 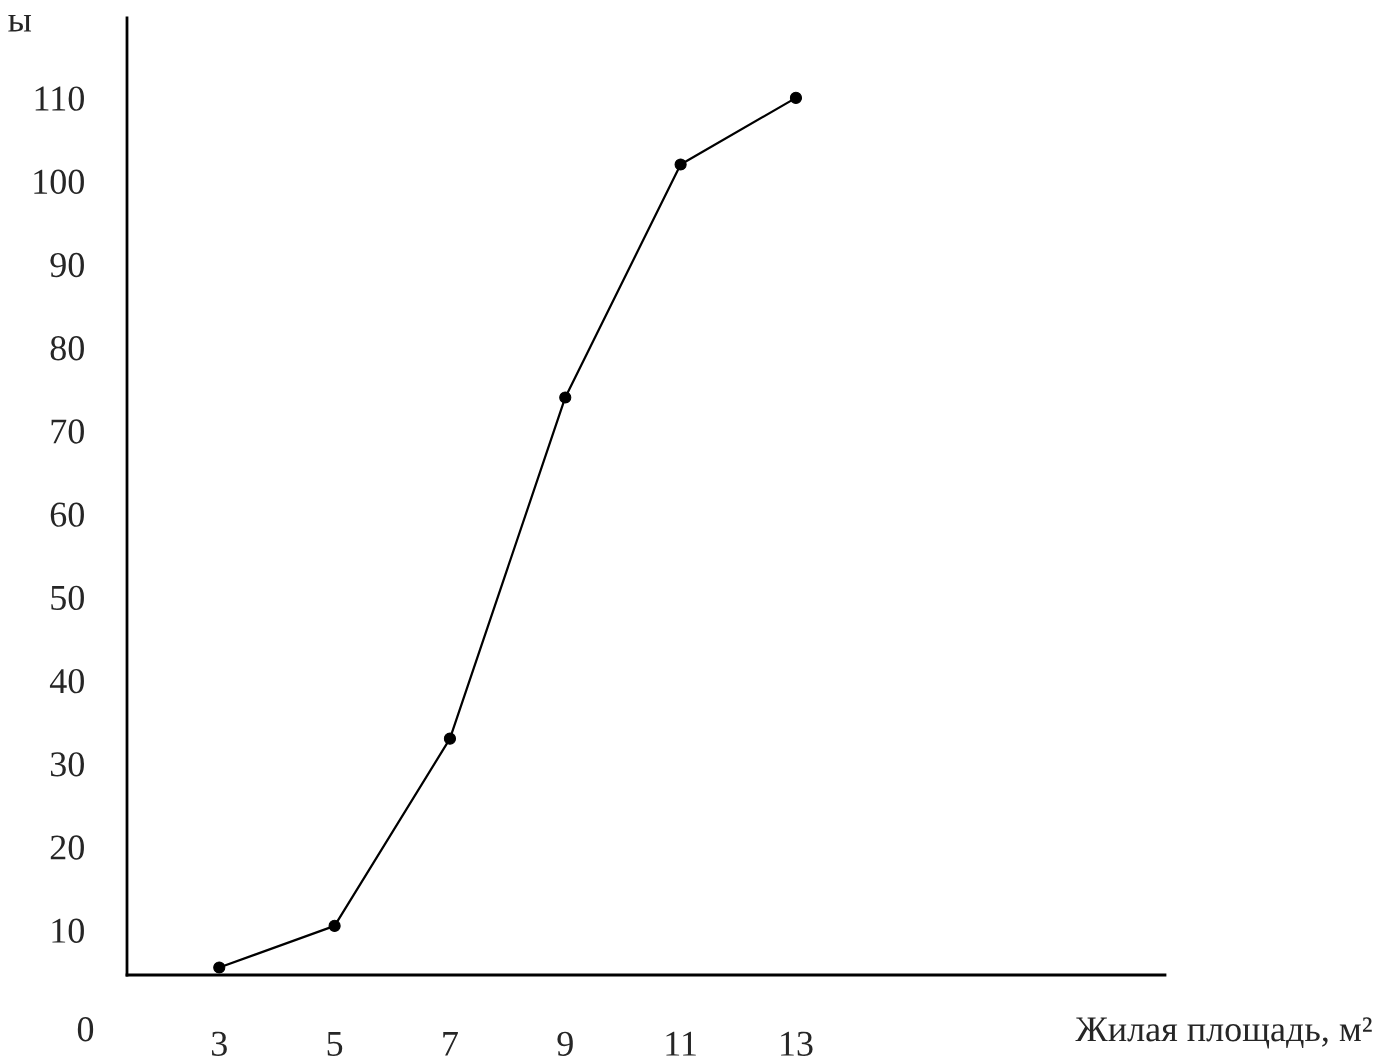 What do you see at coordinates (67, 431) in the screenshot?
I see `y-tick-label: 70` at bounding box center [67, 431].